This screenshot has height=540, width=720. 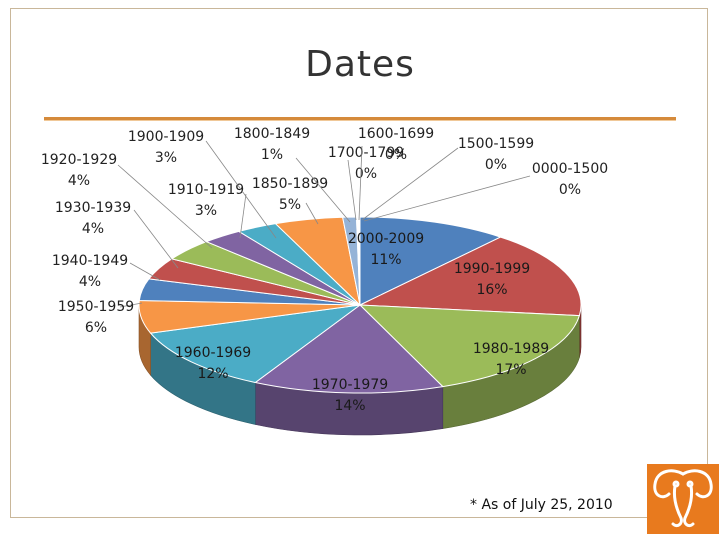 I want to click on leader-line-1920-1929, so click(x=165, y=206).